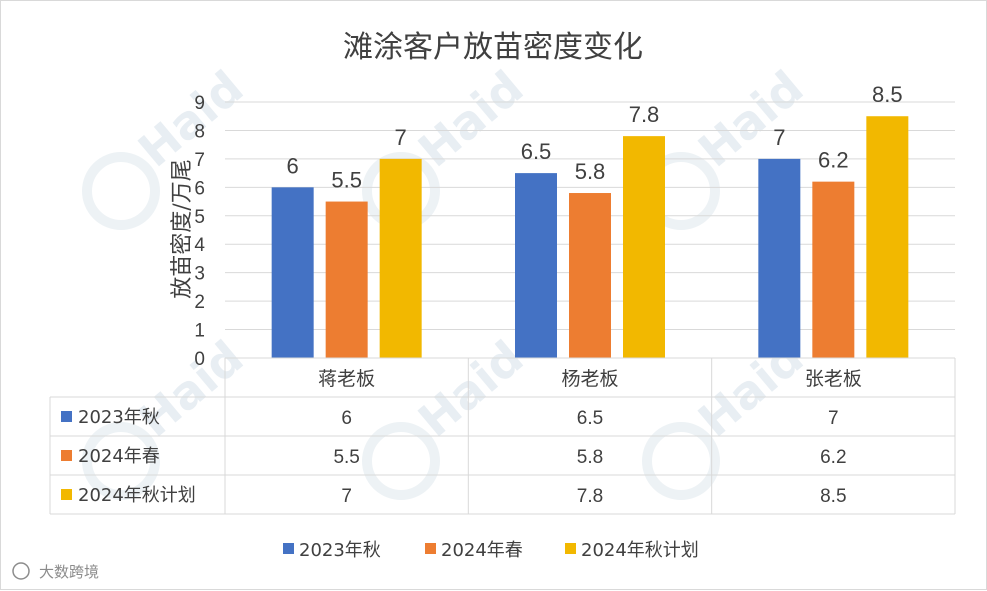 The image size is (987, 591). I want to click on y-tick-label: 2, so click(199, 302).